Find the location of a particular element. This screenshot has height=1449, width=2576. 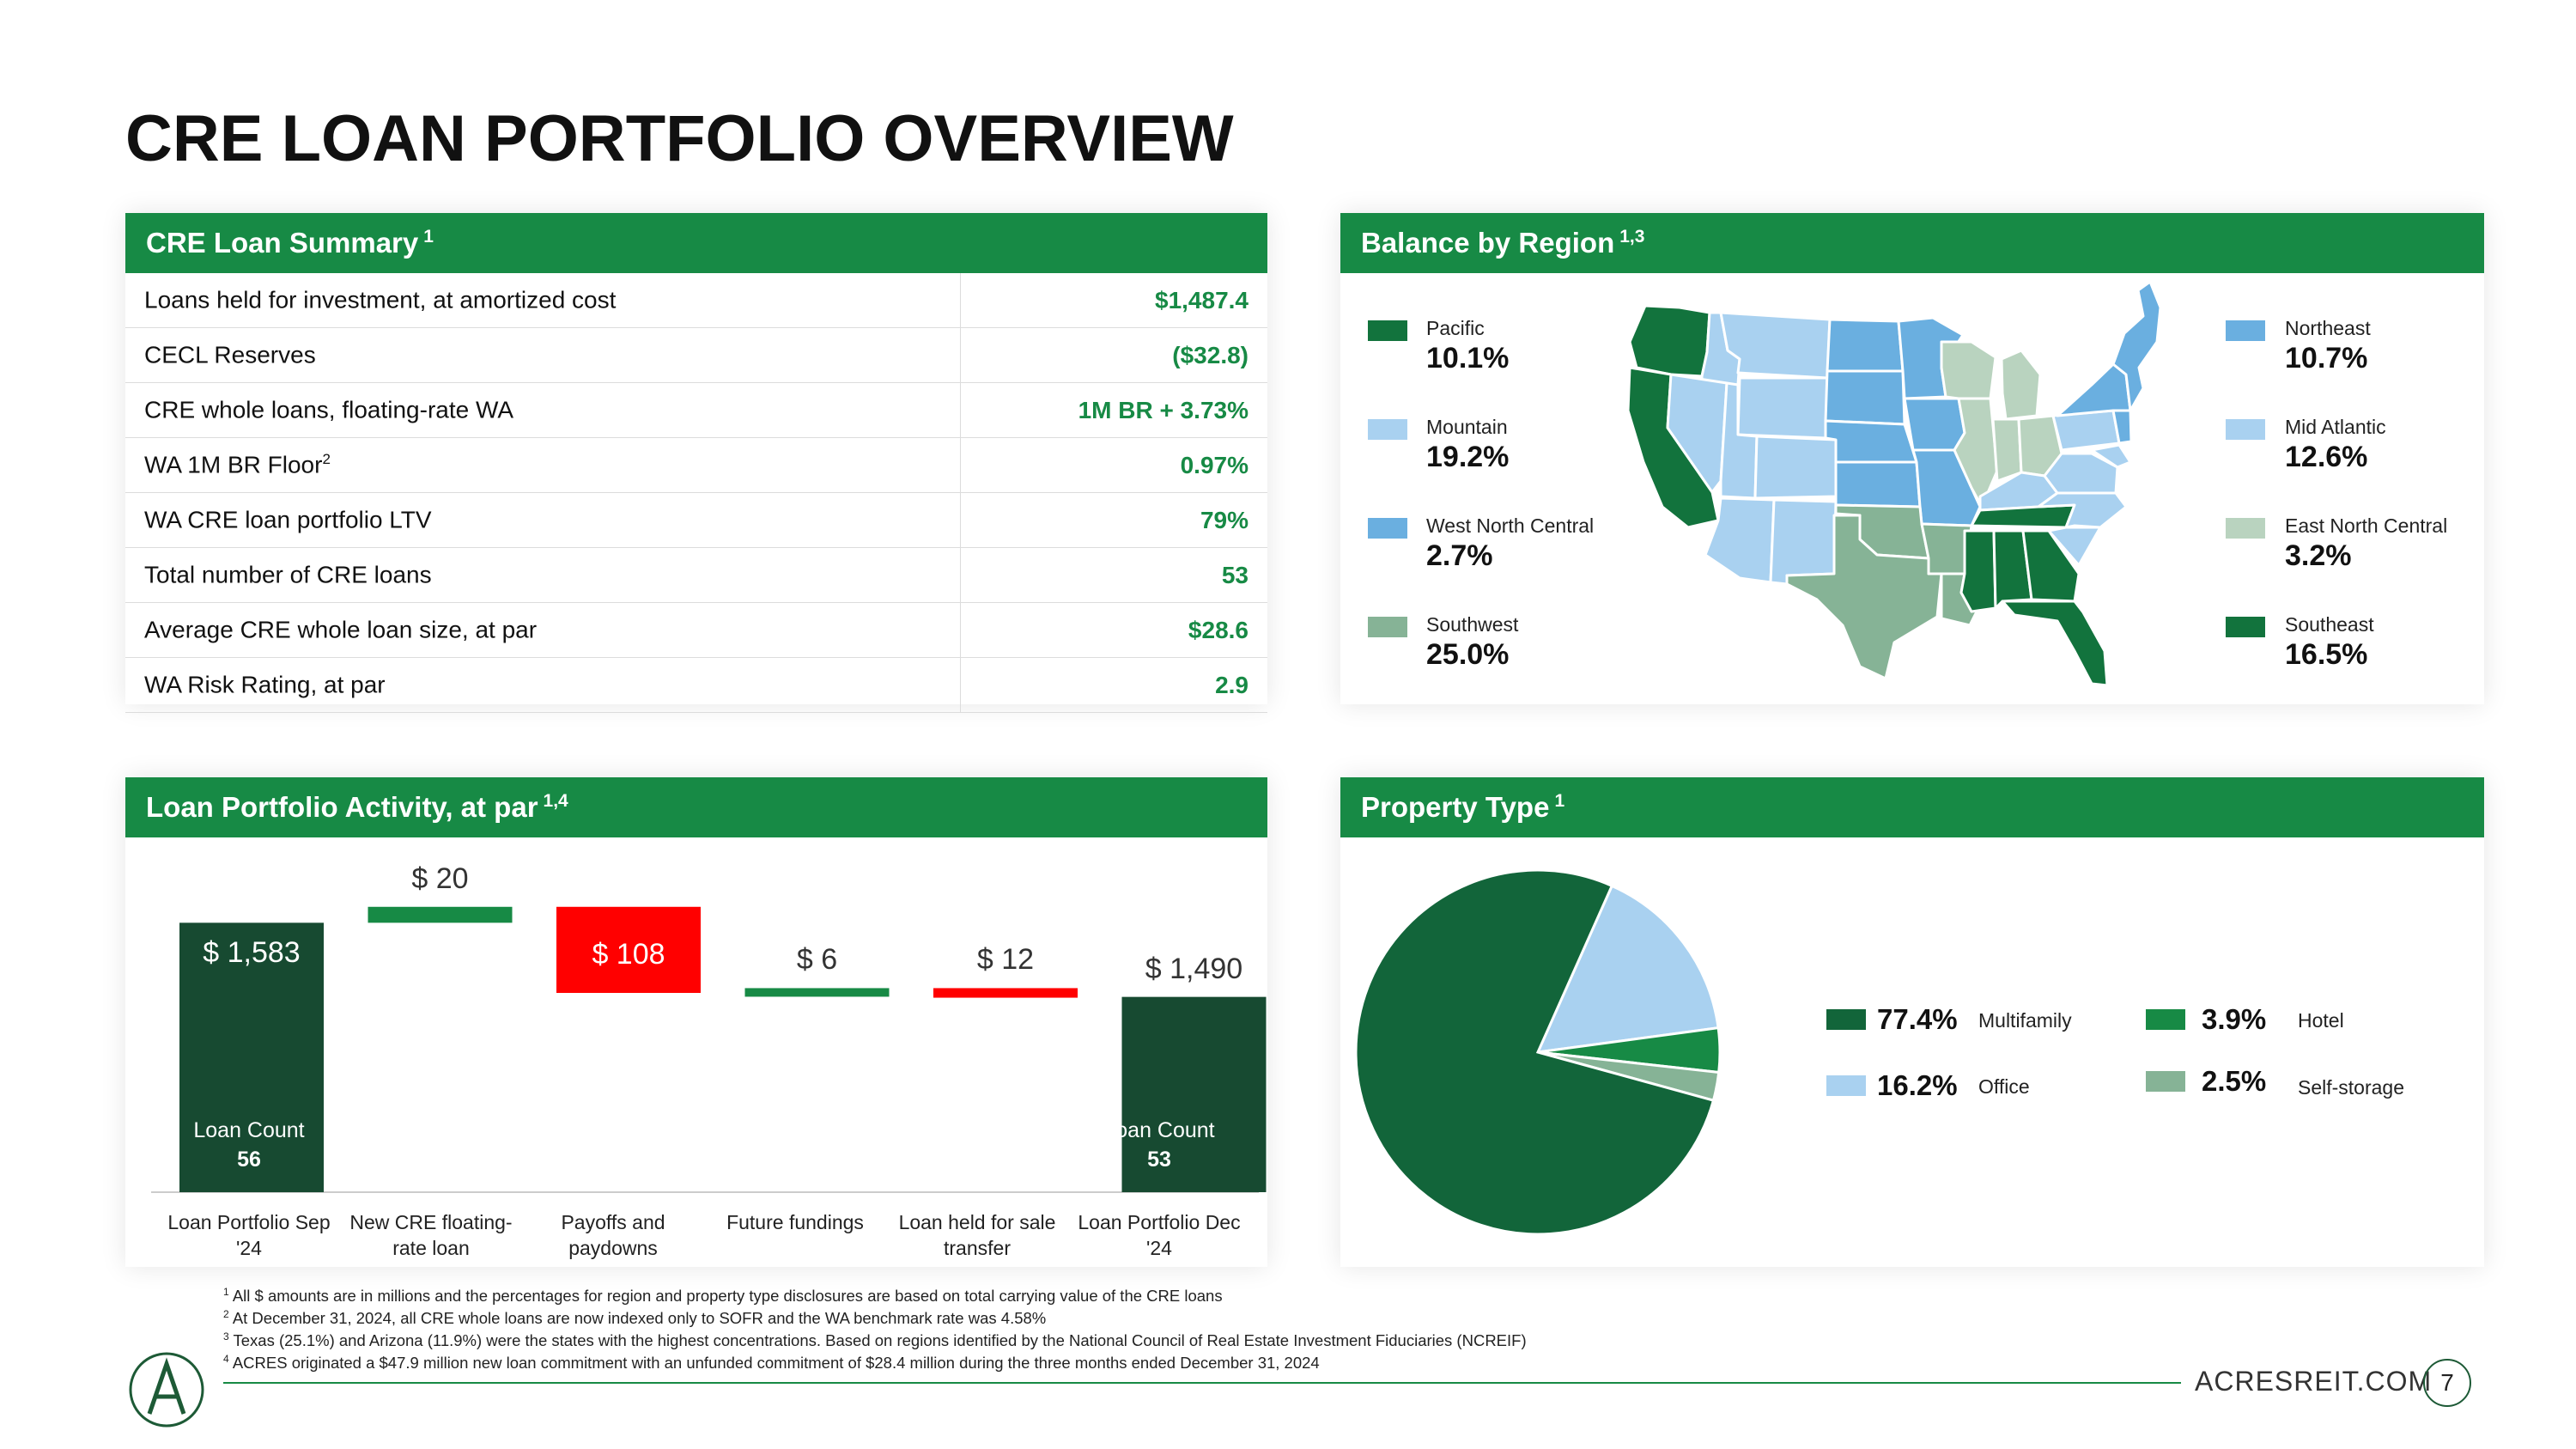

summary-label: Total number of CRE loans is located at coordinates (543, 575).